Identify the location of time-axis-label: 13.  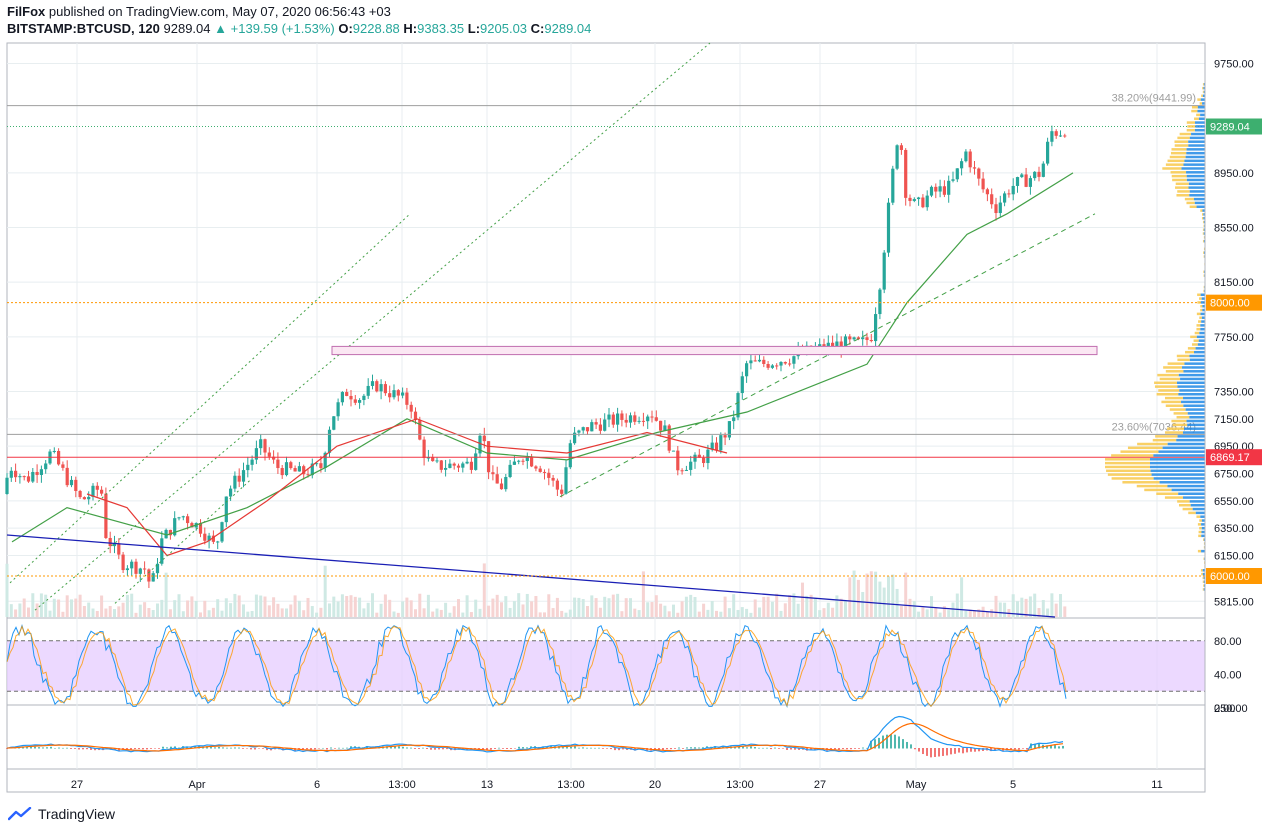
(487, 785).